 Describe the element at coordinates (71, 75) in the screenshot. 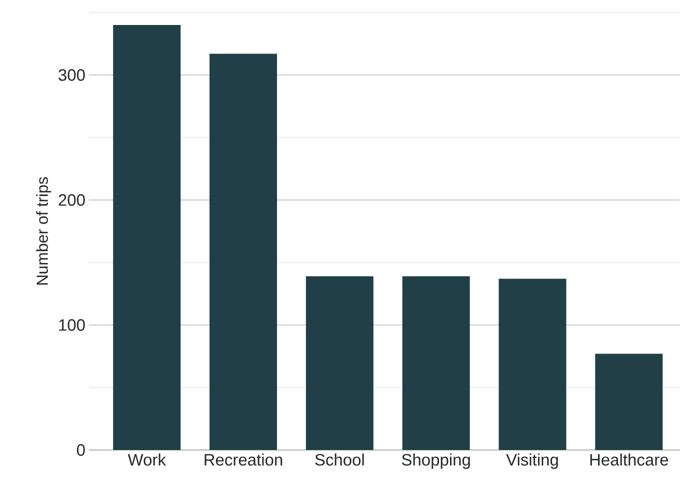

I see `y-tick-label: 300` at that location.